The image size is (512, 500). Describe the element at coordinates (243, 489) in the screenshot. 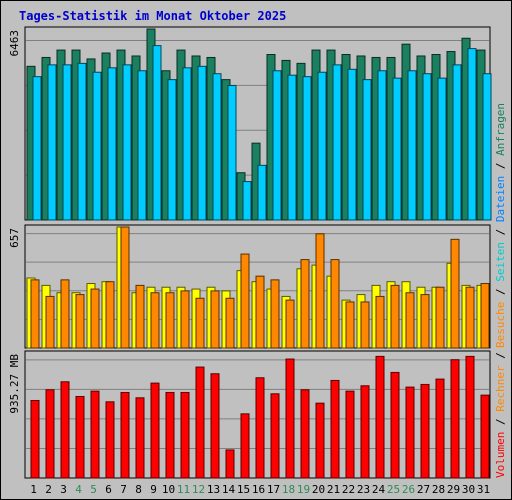

I see `x-label-day-15: 15` at that location.